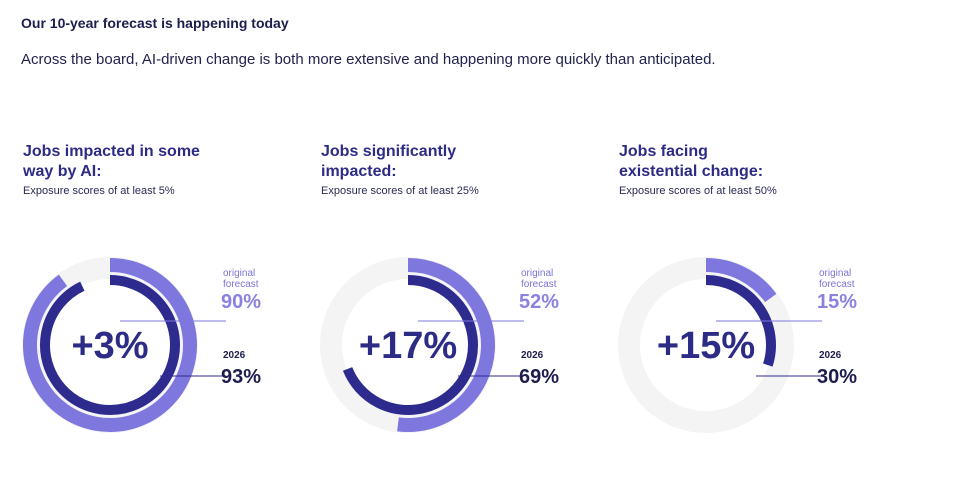  I want to click on original-forecast-value: 52%, so click(539, 302).